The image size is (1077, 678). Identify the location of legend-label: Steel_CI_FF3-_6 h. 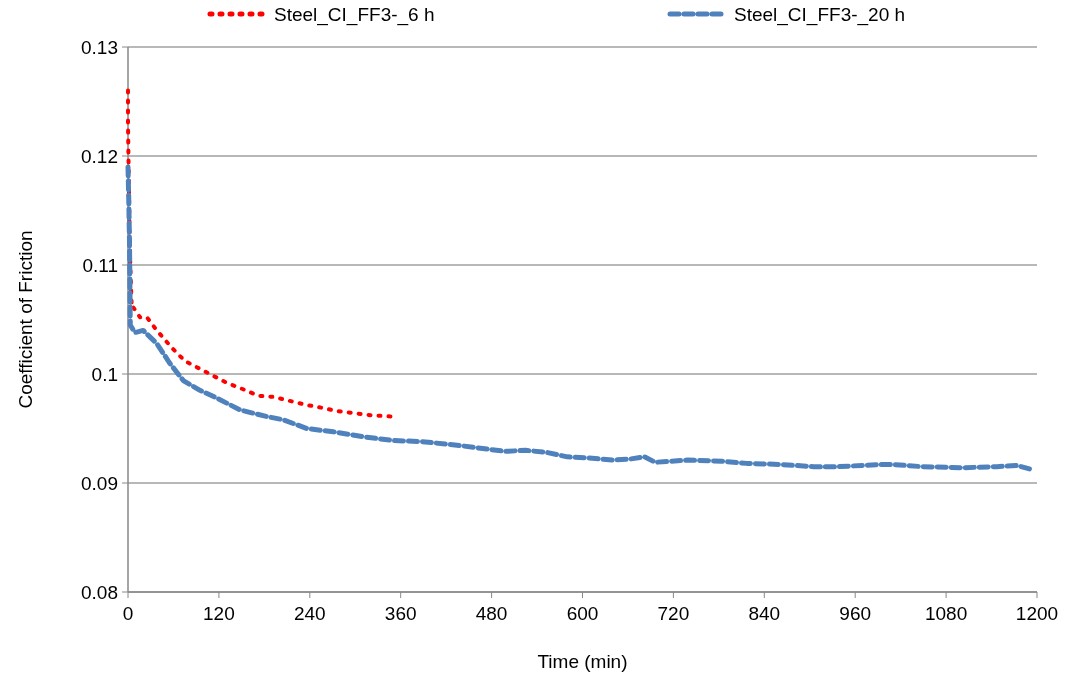
(354, 14).